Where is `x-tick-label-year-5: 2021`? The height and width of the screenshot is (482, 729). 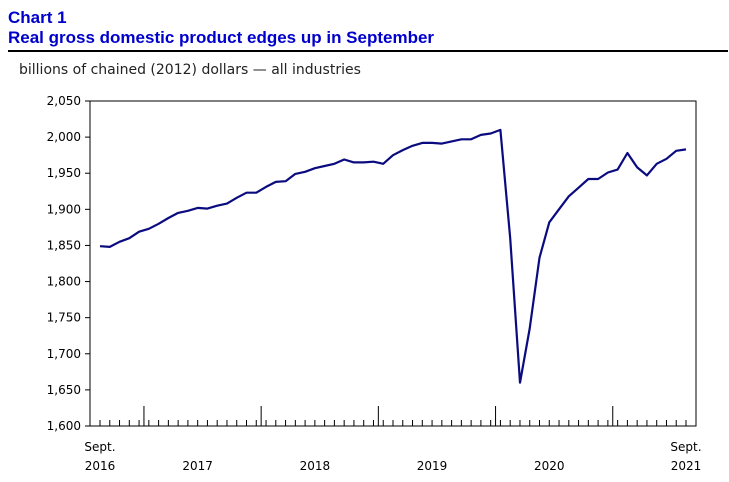
x-tick-label-year-5: 2021 is located at coordinates (686, 466).